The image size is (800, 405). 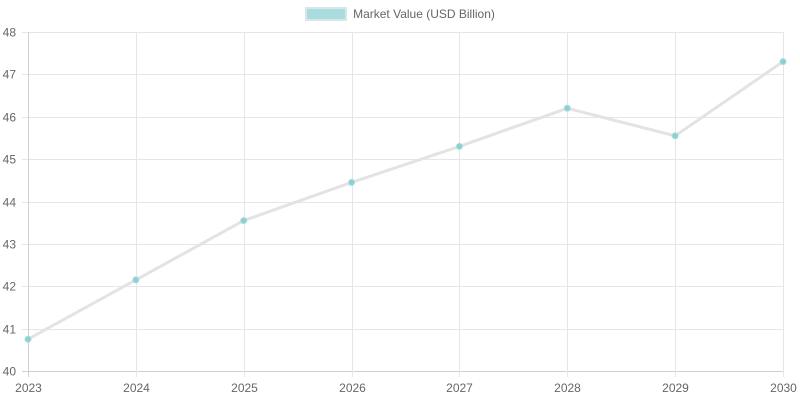 What do you see at coordinates (10, 33) in the screenshot?
I see `y-tick-label: 48` at bounding box center [10, 33].